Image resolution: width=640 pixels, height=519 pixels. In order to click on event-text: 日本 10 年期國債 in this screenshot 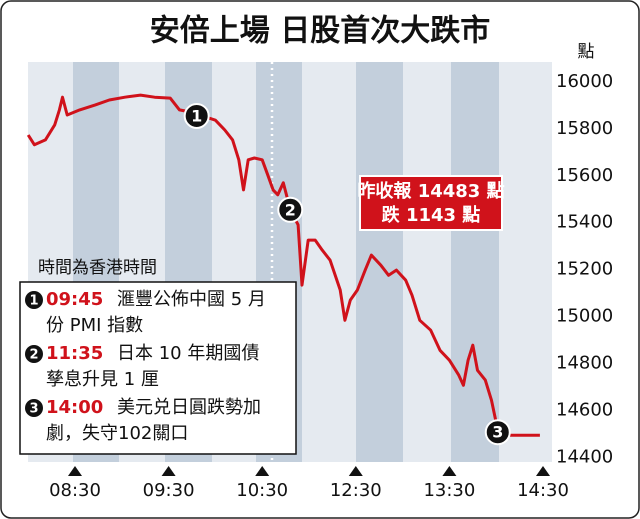, I will do `click(188, 353)`.